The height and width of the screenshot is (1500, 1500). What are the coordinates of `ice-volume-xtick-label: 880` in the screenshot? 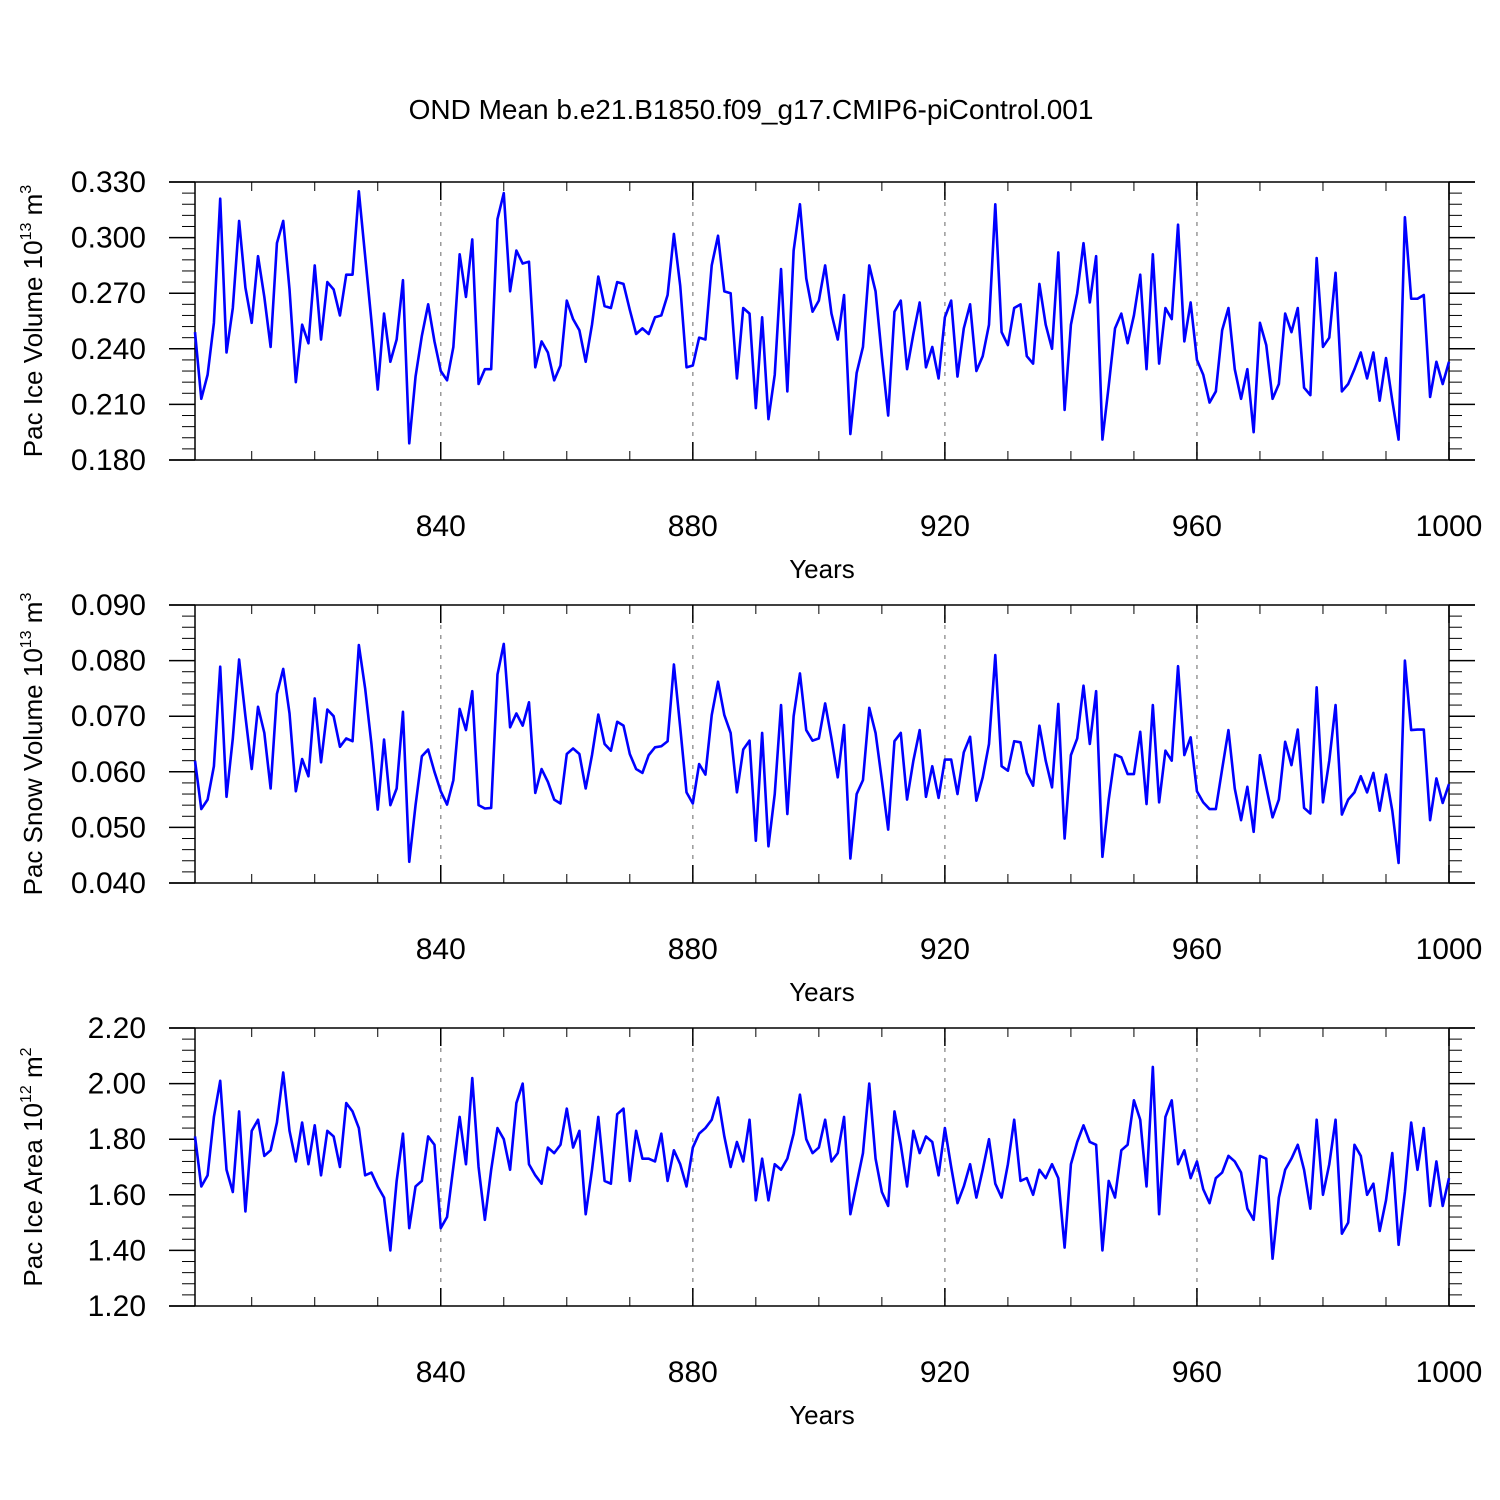 It's located at (693, 526).